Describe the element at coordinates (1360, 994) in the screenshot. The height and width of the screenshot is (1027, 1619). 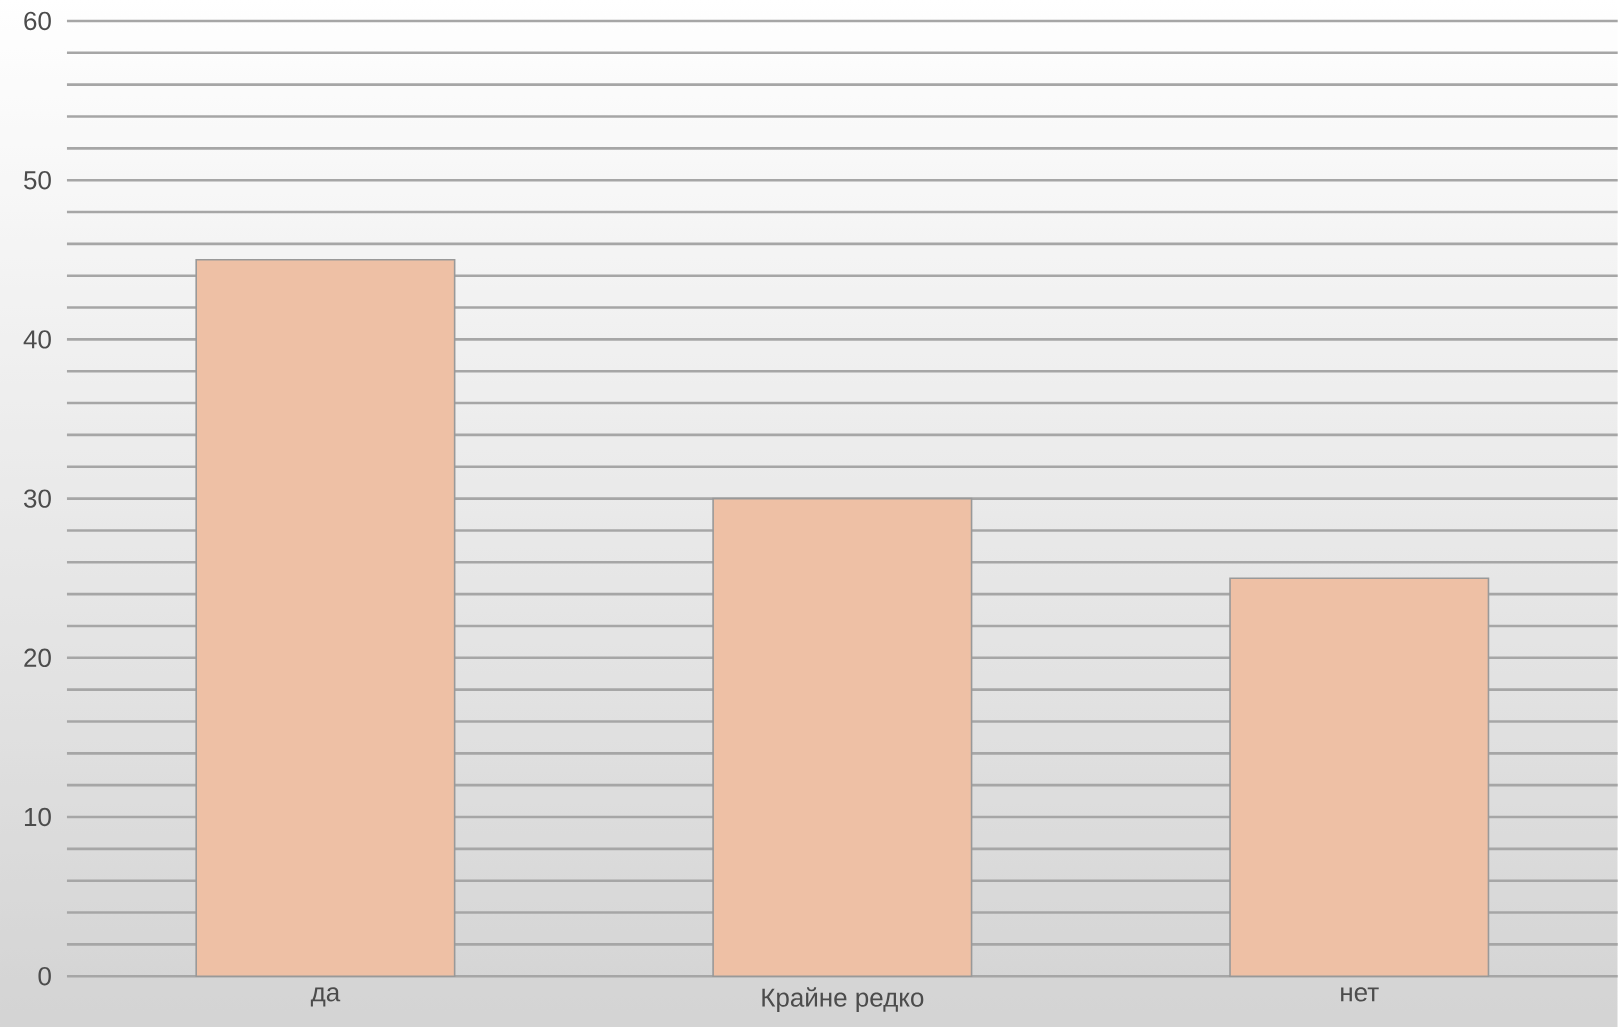
I see `x-tick-label: нет` at that location.